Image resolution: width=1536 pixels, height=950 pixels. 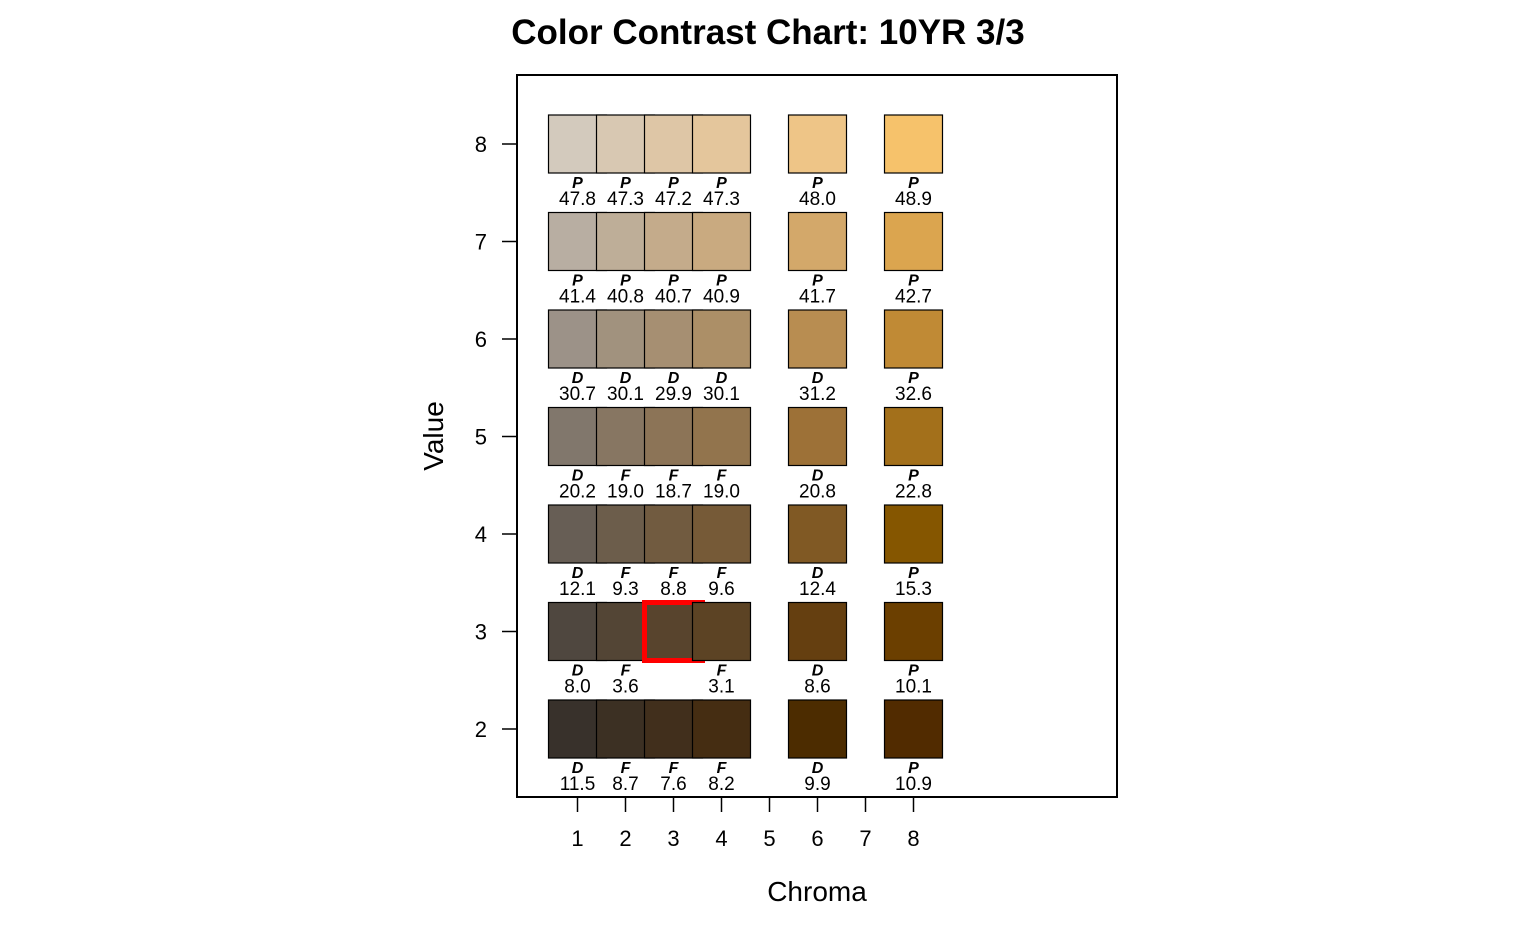 What do you see at coordinates (817, 838) in the screenshot?
I see `x-tick-label: 6` at bounding box center [817, 838].